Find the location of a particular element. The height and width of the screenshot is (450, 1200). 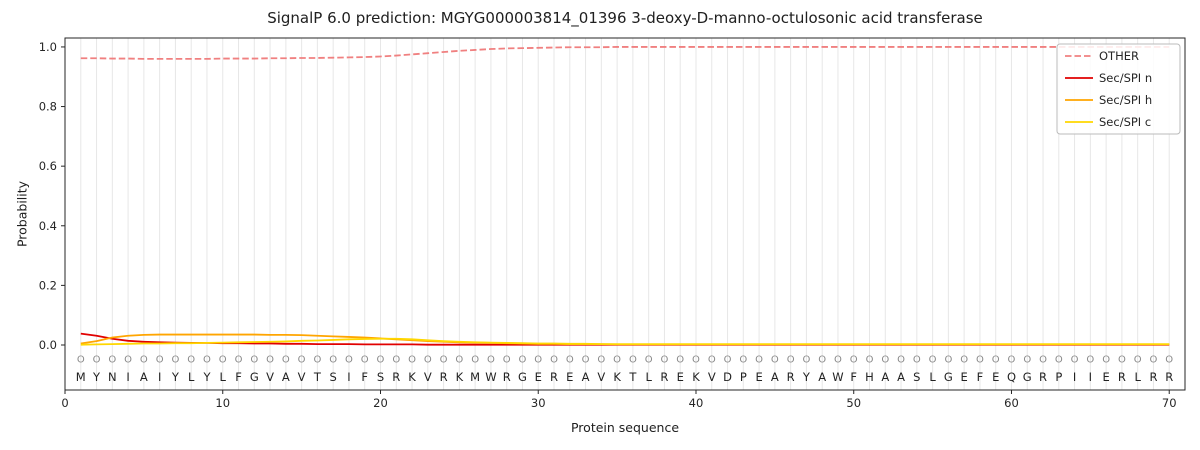

x-tick-label: 70 is located at coordinates (1169, 403).